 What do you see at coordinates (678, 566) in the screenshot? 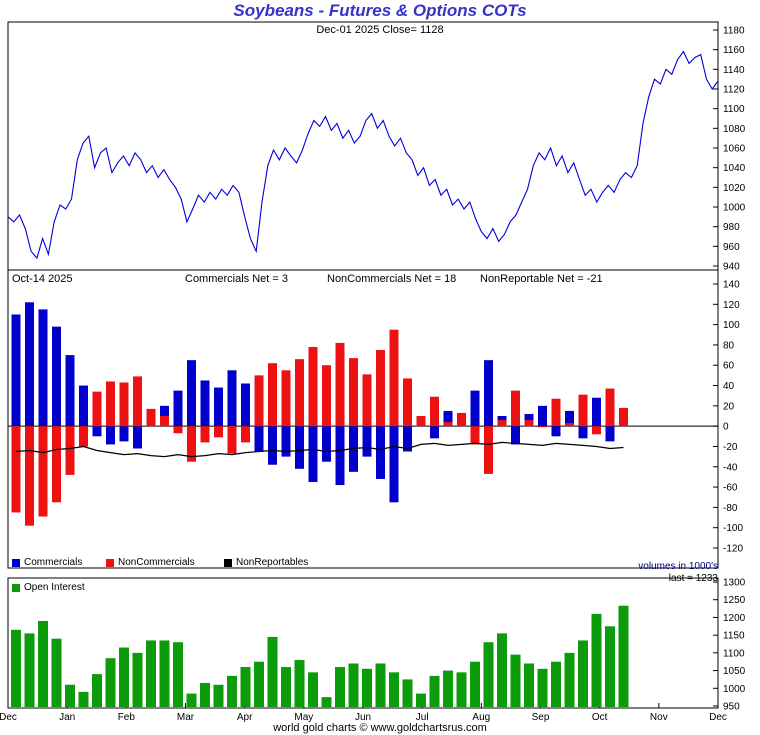
I see `volumes-note: volumes in 1000's` at bounding box center [678, 566].